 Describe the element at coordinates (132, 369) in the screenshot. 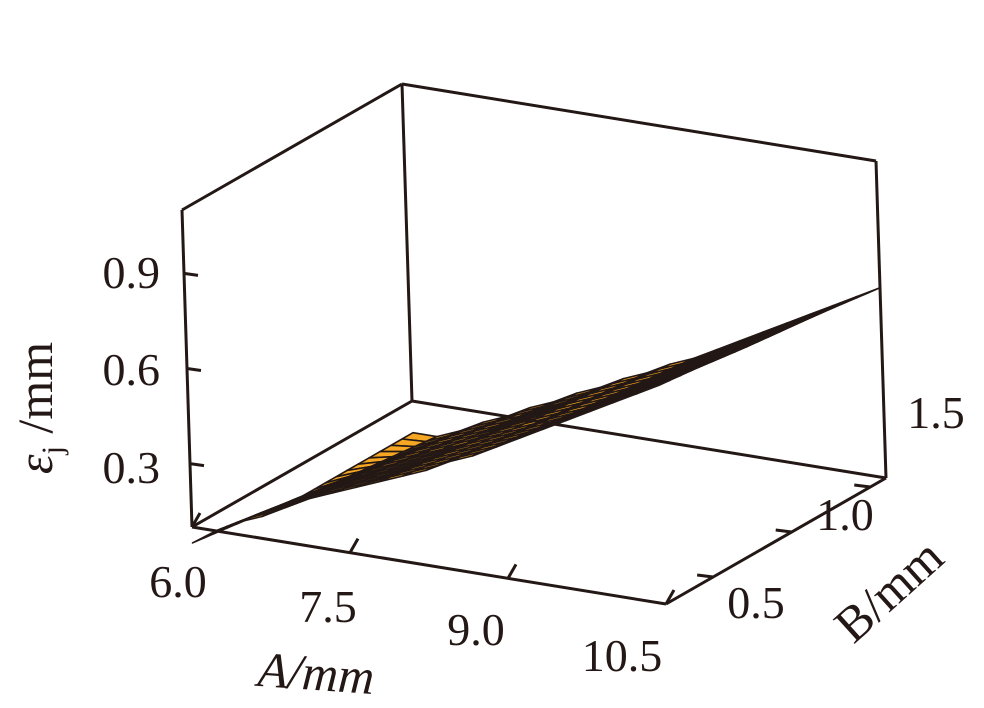

I see `z-tick-label: 0.6` at that location.